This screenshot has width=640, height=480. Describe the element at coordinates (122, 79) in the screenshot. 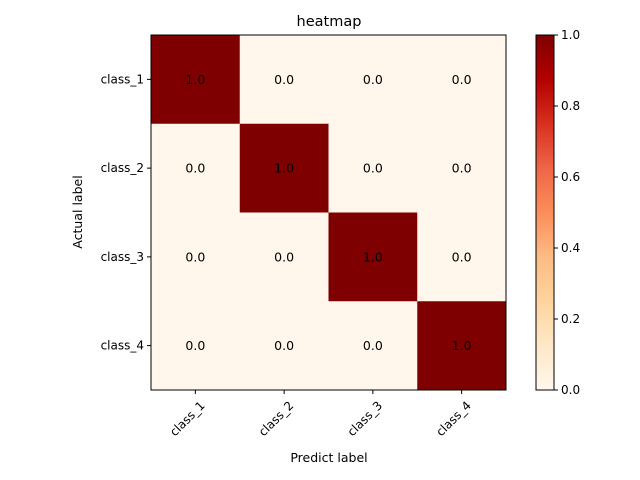

I see `y-tick-label: class_1` at that location.